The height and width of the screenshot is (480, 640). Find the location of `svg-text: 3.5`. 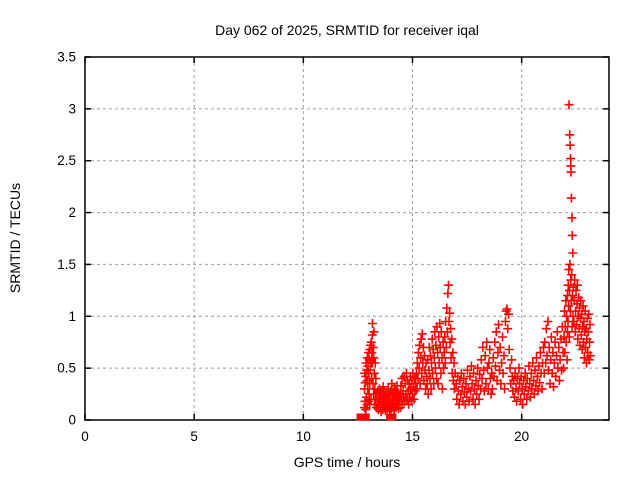

svg-text: 3.5 is located at coordinates (66, 57).